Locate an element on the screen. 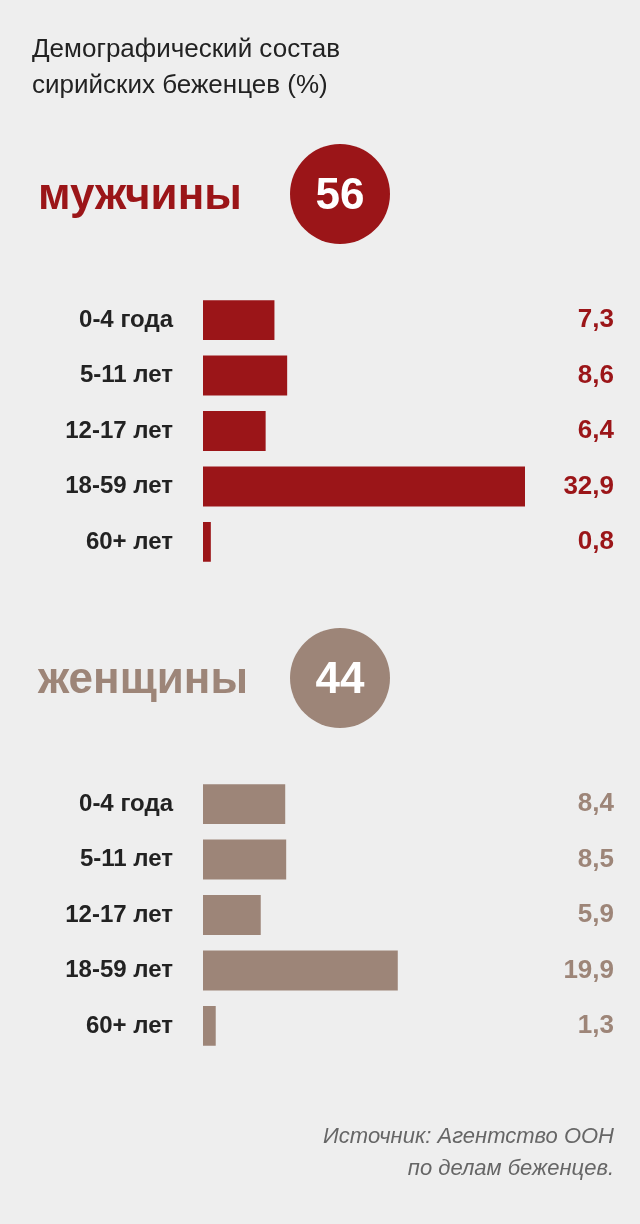 Image resolution: width=640 pixels, height=1224 pixels. chart-subtitle: мужчины is located at coordinates (140, 194).